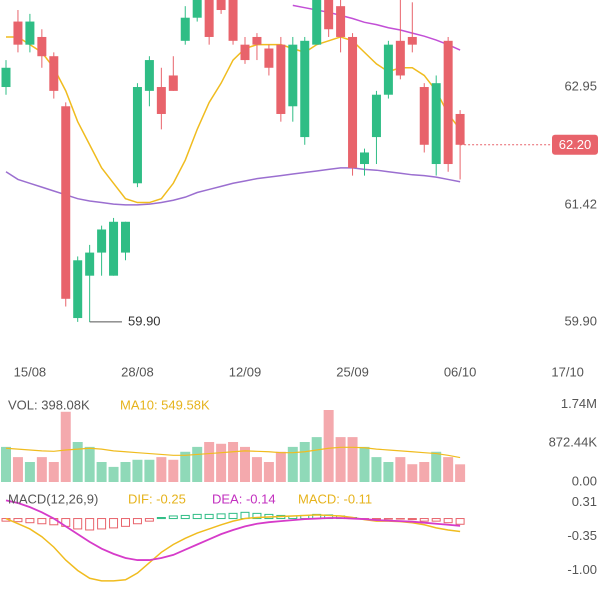 The width and height of the screenshot is (600, 600). I want to click on y-tick-label: 1.74M, so click(579, 403).